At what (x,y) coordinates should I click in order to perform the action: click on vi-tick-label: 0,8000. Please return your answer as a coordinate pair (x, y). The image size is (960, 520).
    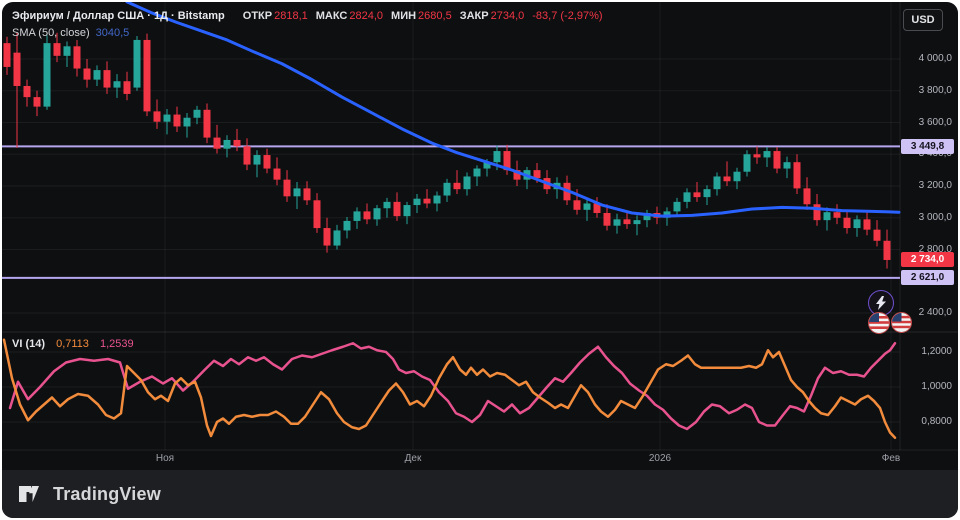
    Looking at the image, I should click on (936, 421).